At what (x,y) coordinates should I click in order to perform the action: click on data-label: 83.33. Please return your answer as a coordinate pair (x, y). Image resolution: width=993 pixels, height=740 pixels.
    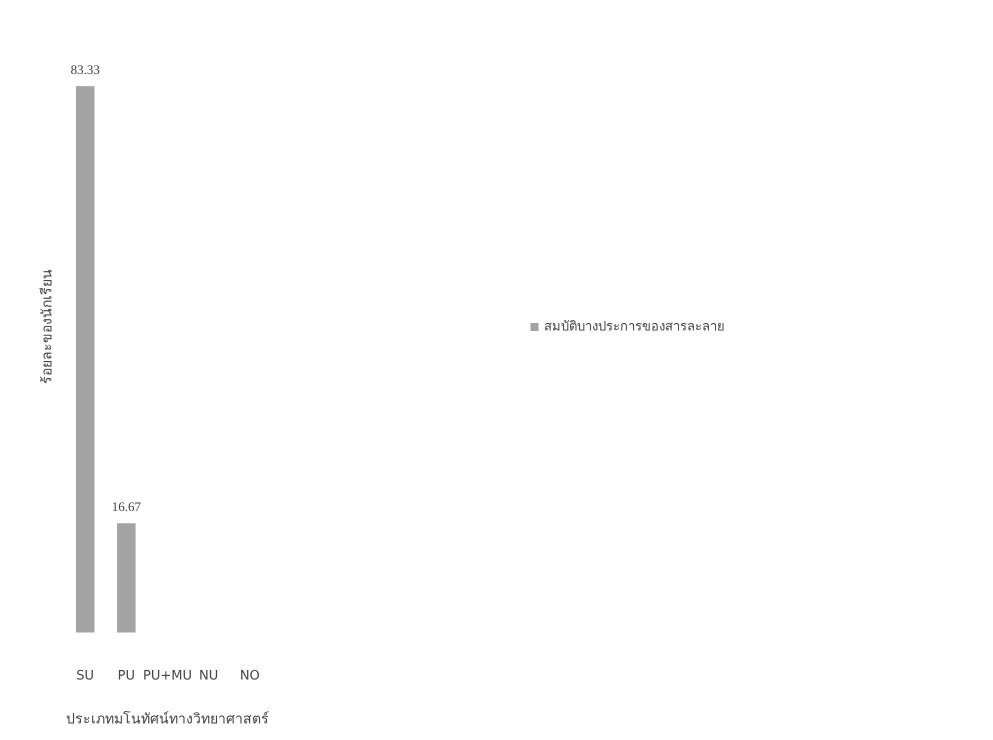
    Looking at the image, I should click on (85, 70).